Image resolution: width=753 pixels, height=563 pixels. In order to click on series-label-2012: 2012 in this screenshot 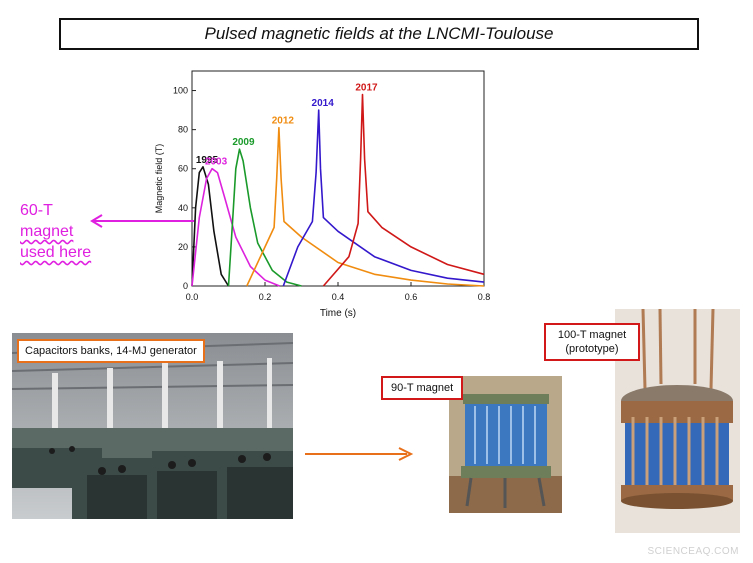, I will do `click(283, 121)`.